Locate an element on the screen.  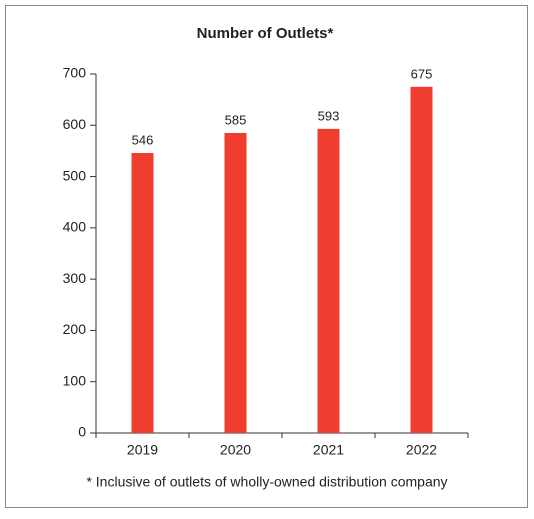
y-tick-label: 700 is located at coordinates (75, 73).